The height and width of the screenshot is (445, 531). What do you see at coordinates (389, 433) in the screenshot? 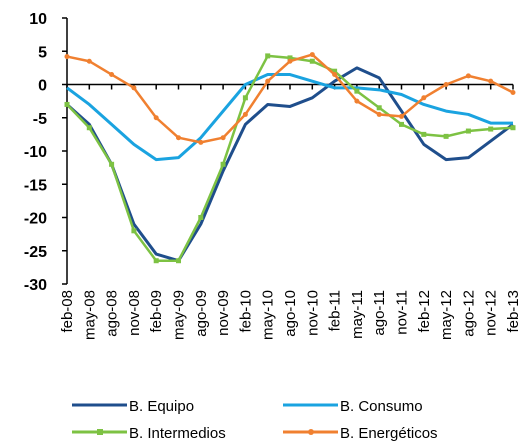
I see `legend-label: B. Energéticos` at bounding box center [389, 433].